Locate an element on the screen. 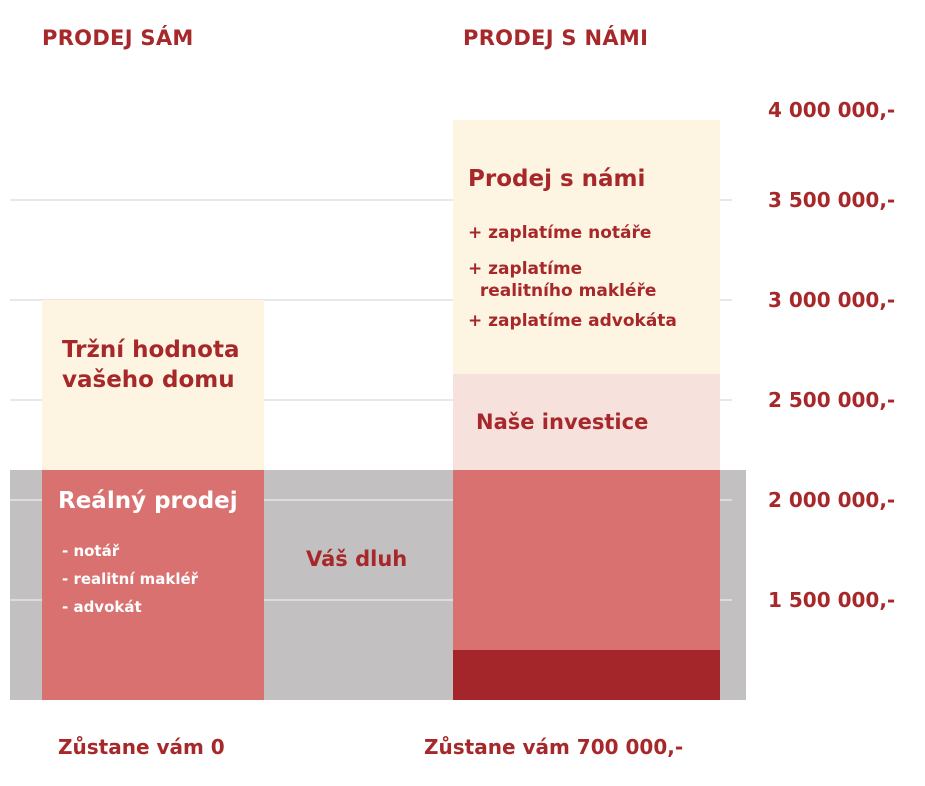 This screenshot has height=786, width=925. footer-remaining-left: Zůstane vám 0 is located at coordinates (141, 747).